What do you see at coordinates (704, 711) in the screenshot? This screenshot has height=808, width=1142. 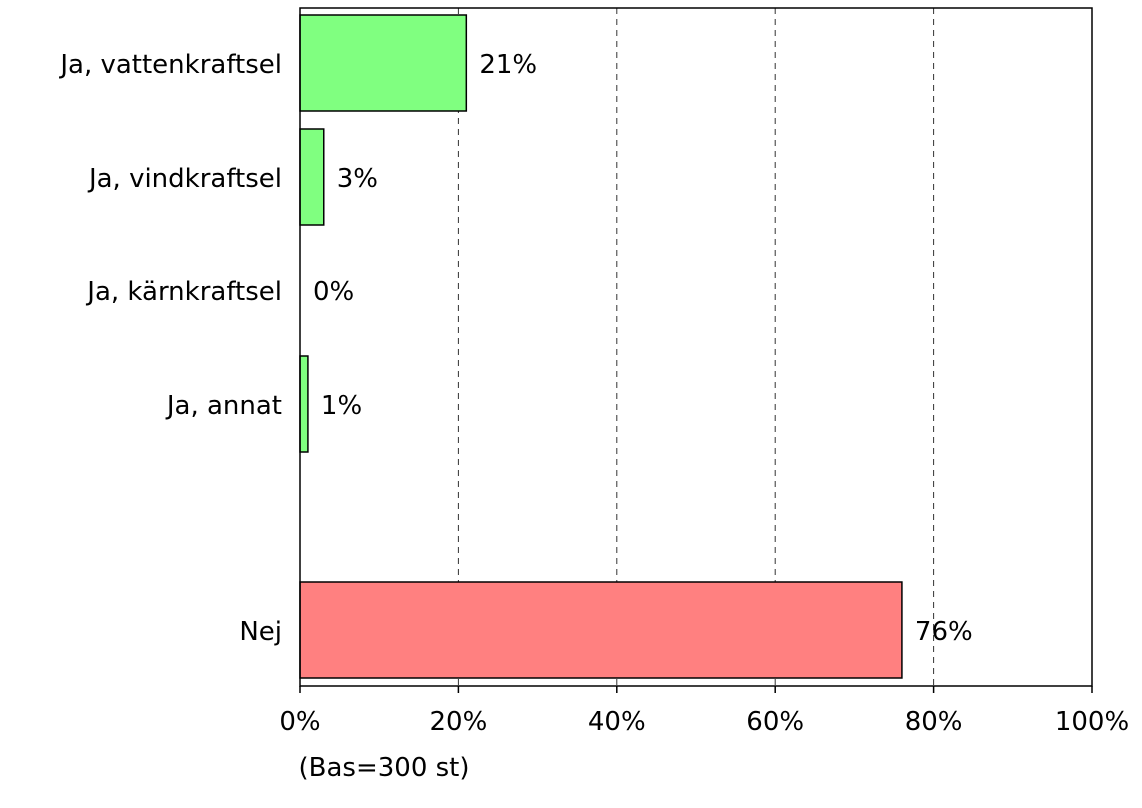 I see `x-axis: 0% 20% 40% 60% 80% 100%` at bounding box center [704, 711].